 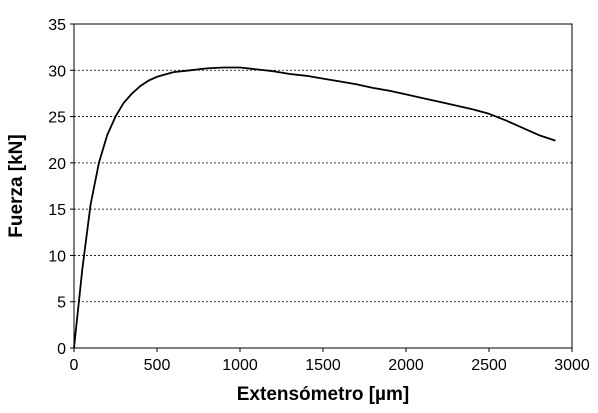 What do you see at coordinates (74, 365) in the screenshot?
I see `x-tick-label: 0` at bounding box center [74, 365].